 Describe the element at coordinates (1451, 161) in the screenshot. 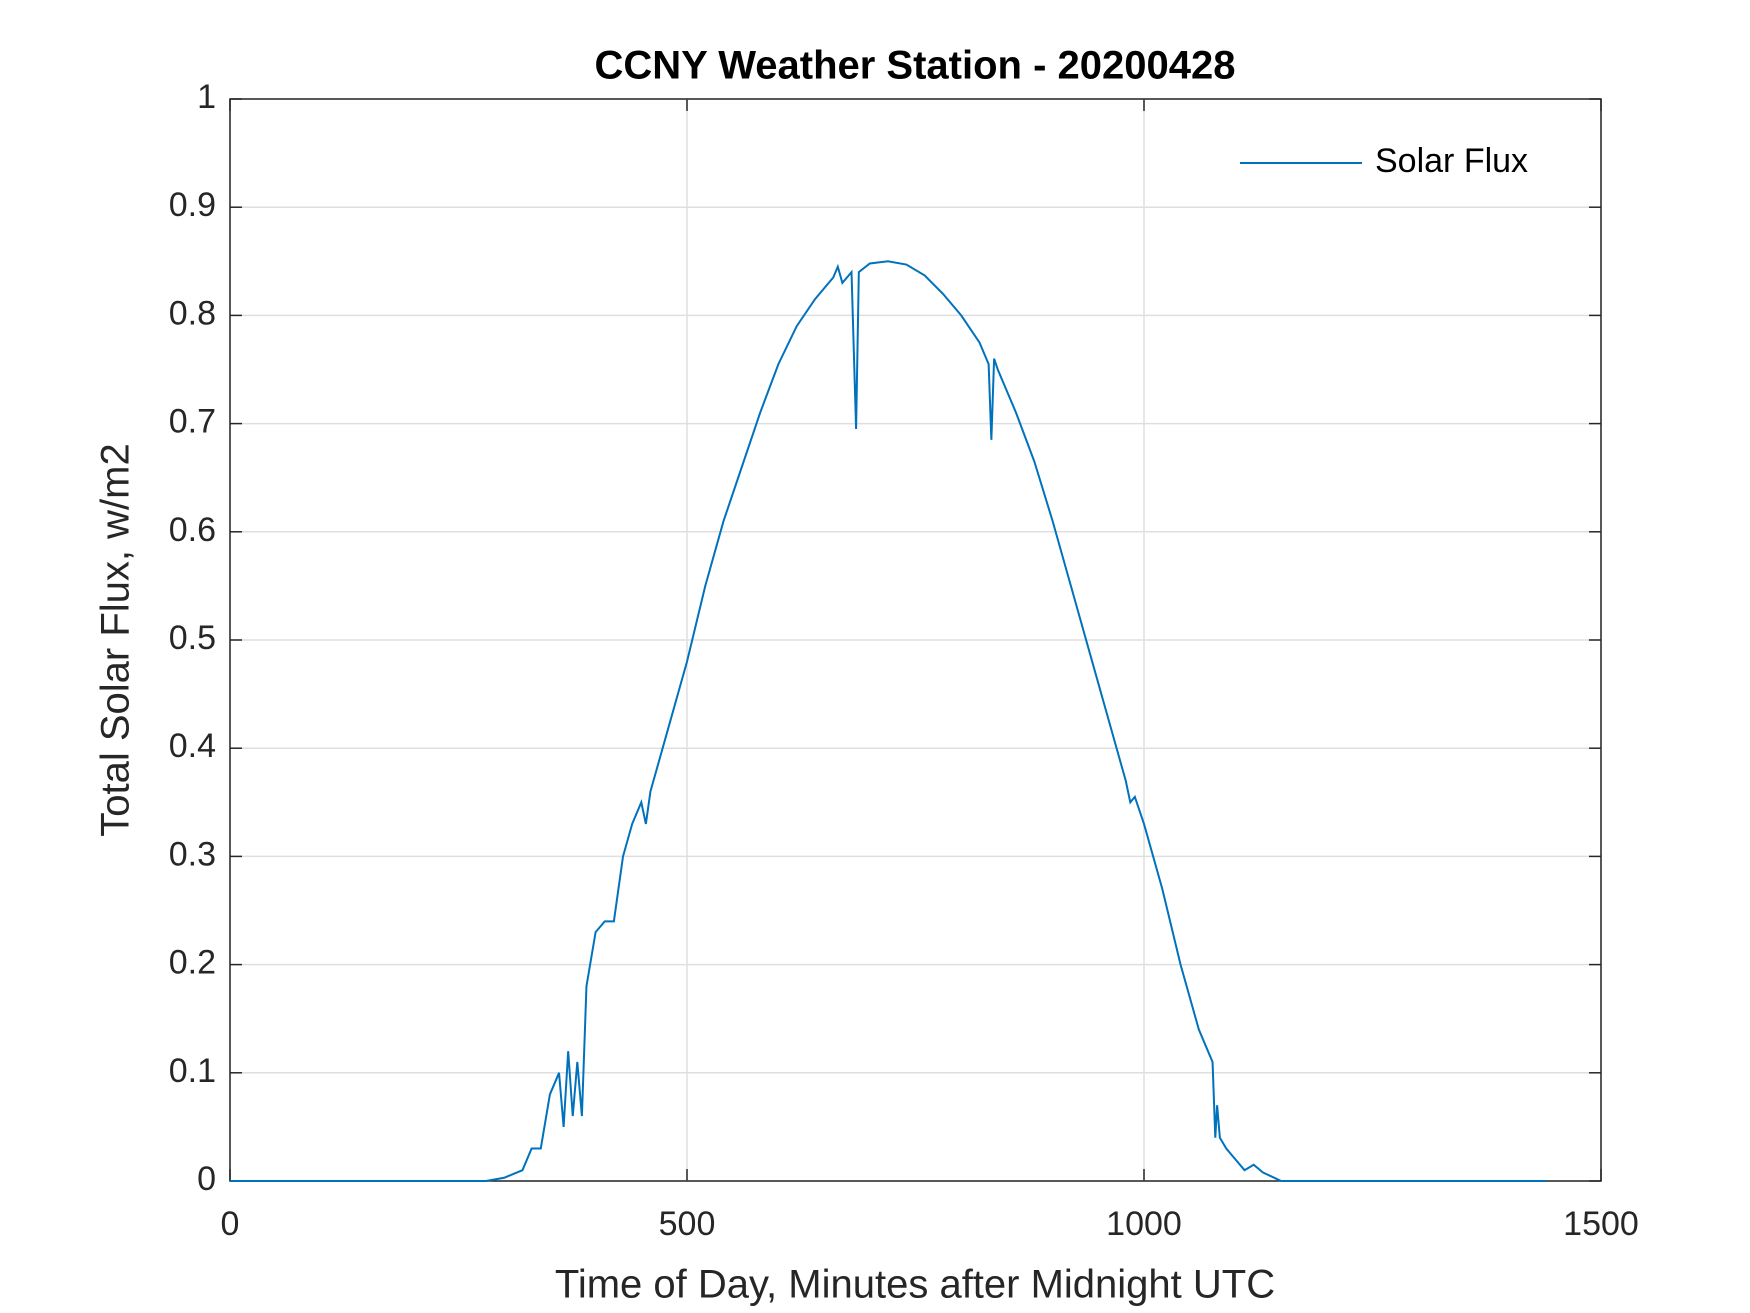

I see `legend-label: Solar Flux` at that location.